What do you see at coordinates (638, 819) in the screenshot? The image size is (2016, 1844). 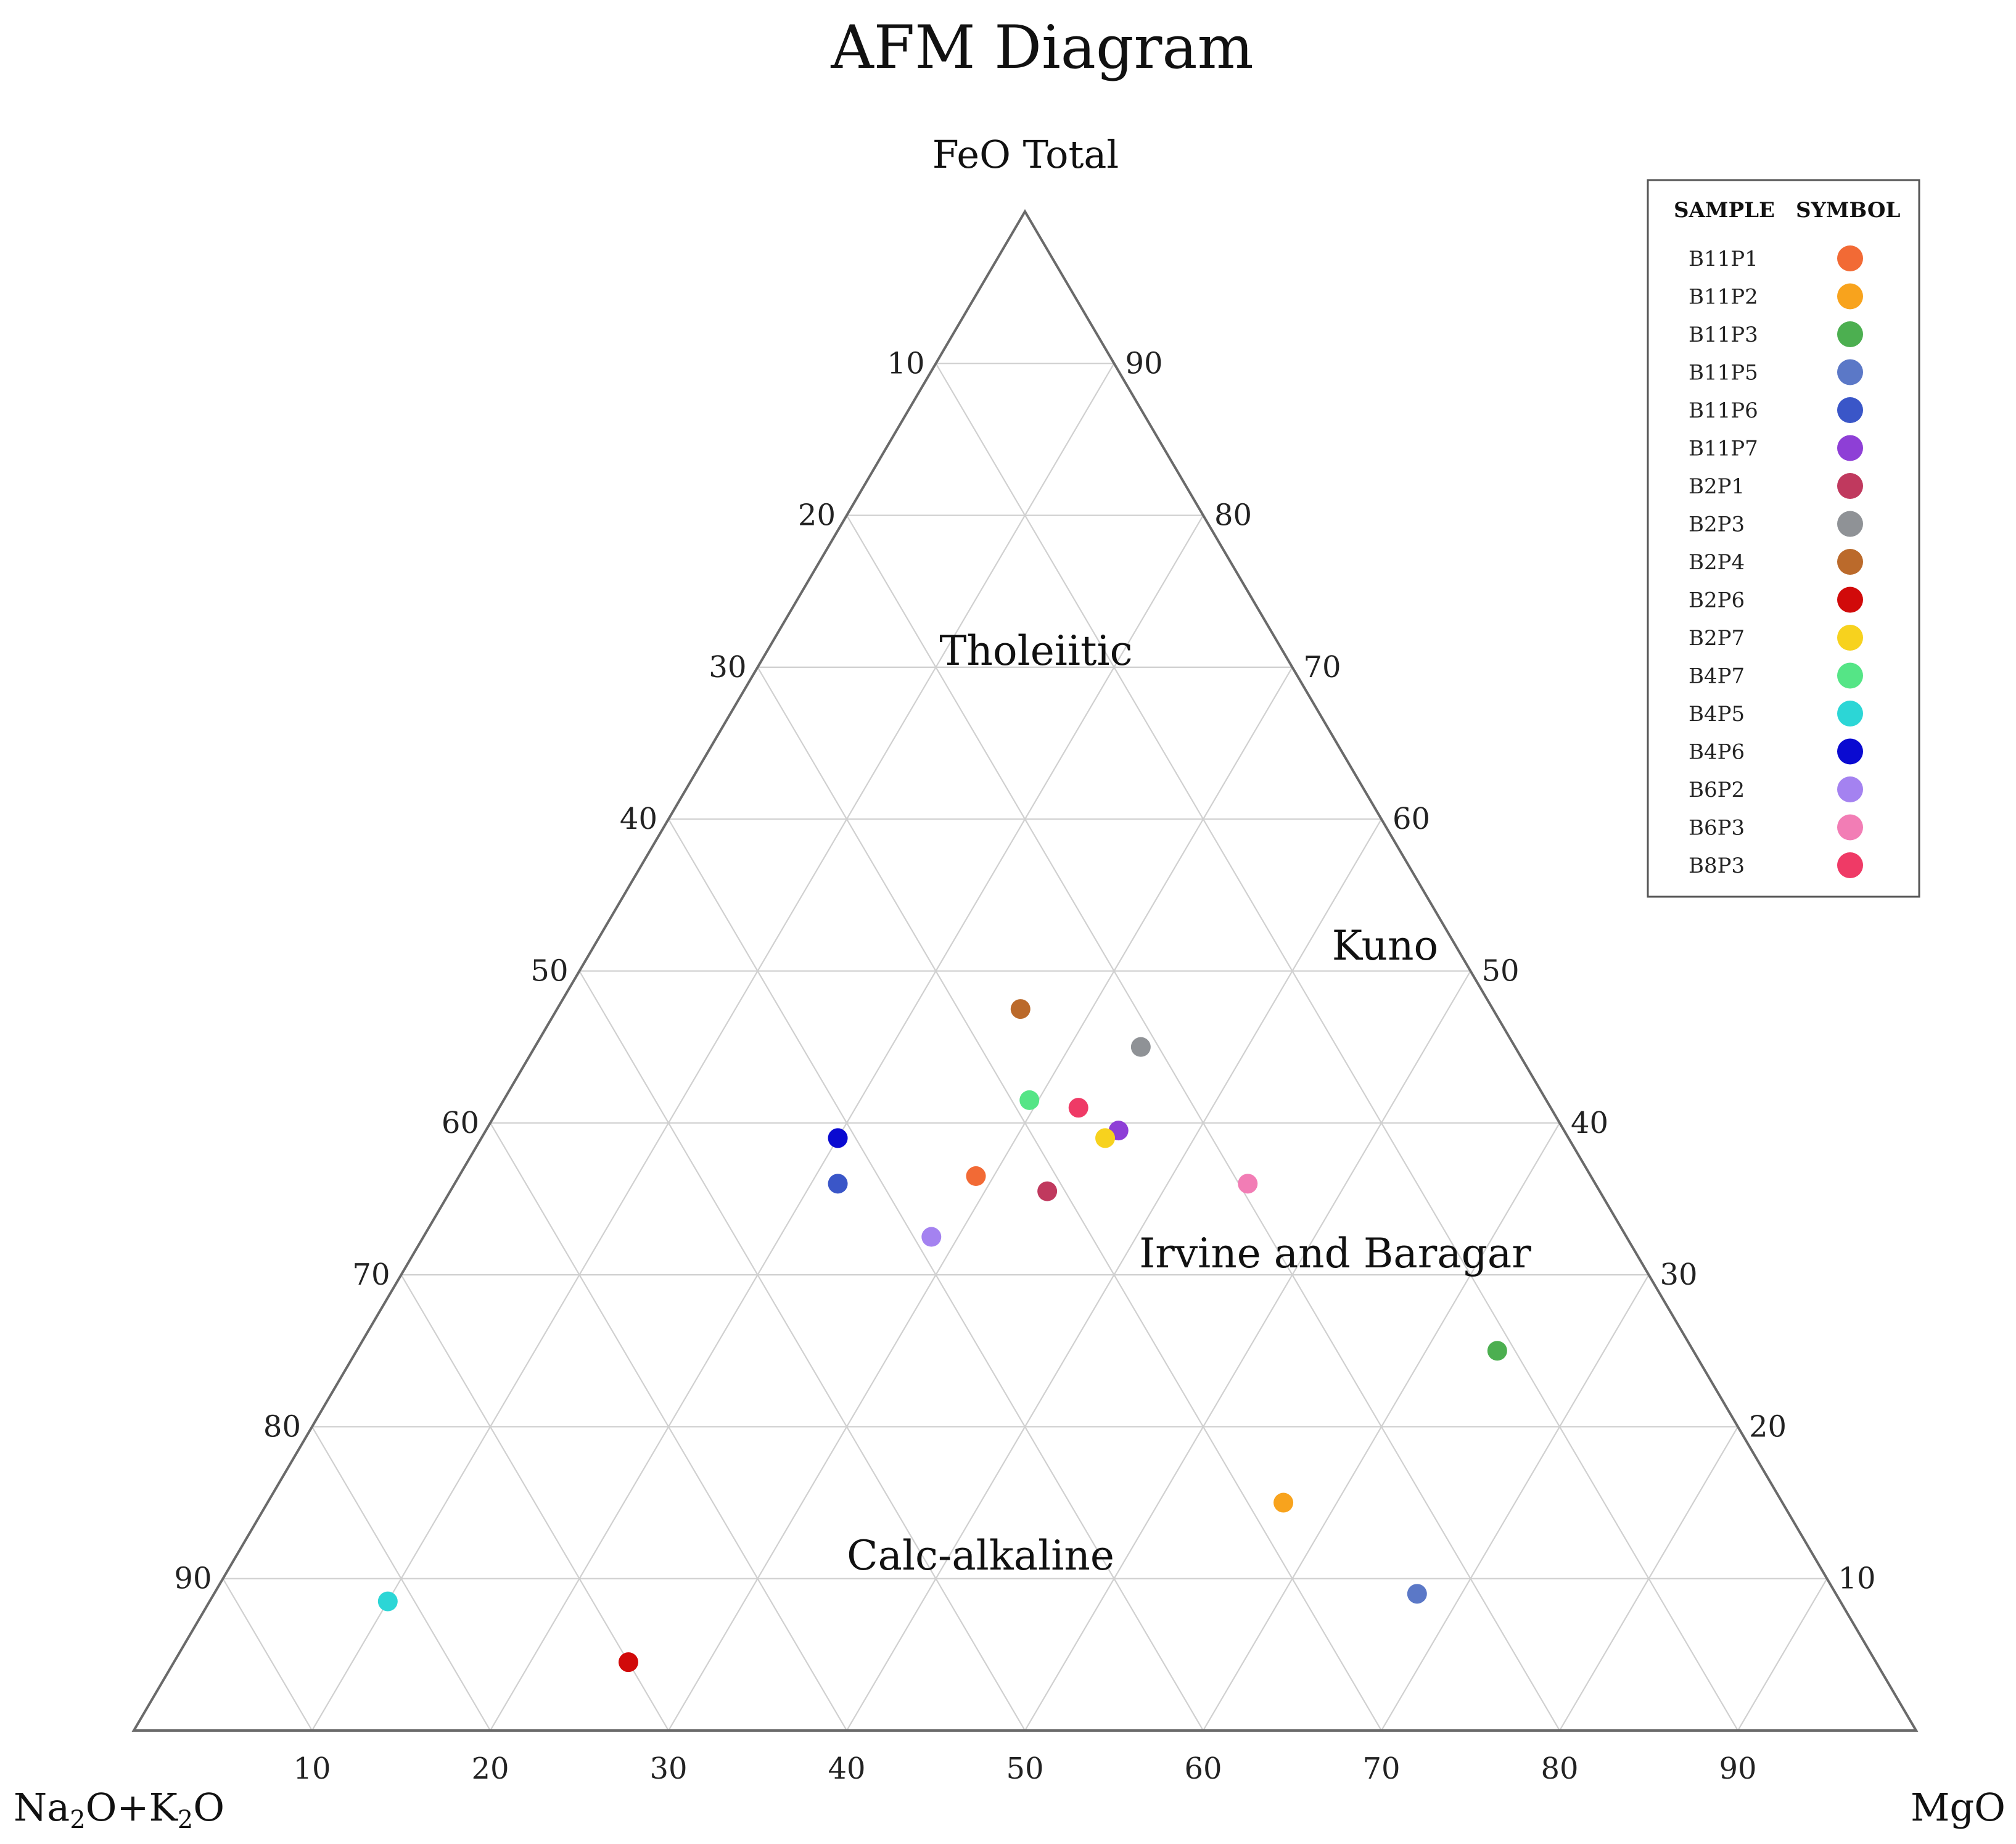 I see `tick-left-40: 40` at bounding box center [638, 819].